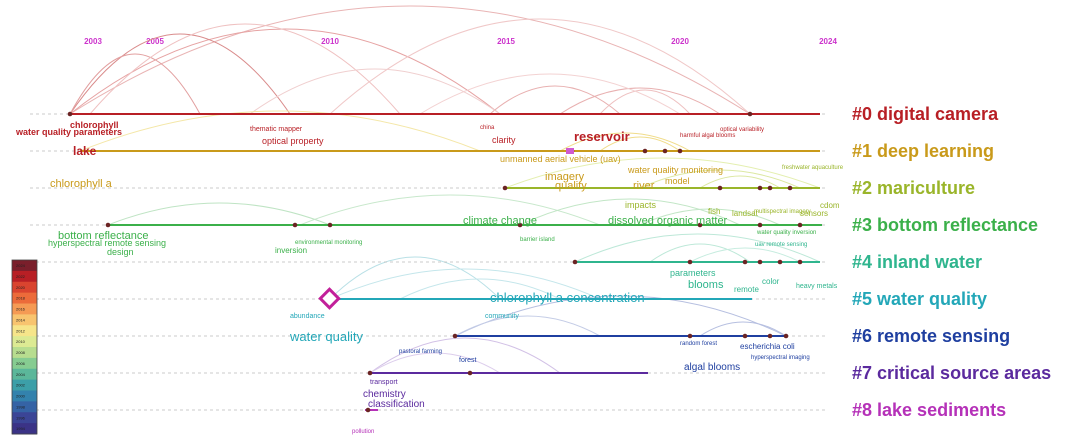 Image resolution: width=1080 pixels, height=440 pixels. Describe the element at coordinates (94, 125) in the screenshot. I see `keyword-label: chlorophyll` at that location.